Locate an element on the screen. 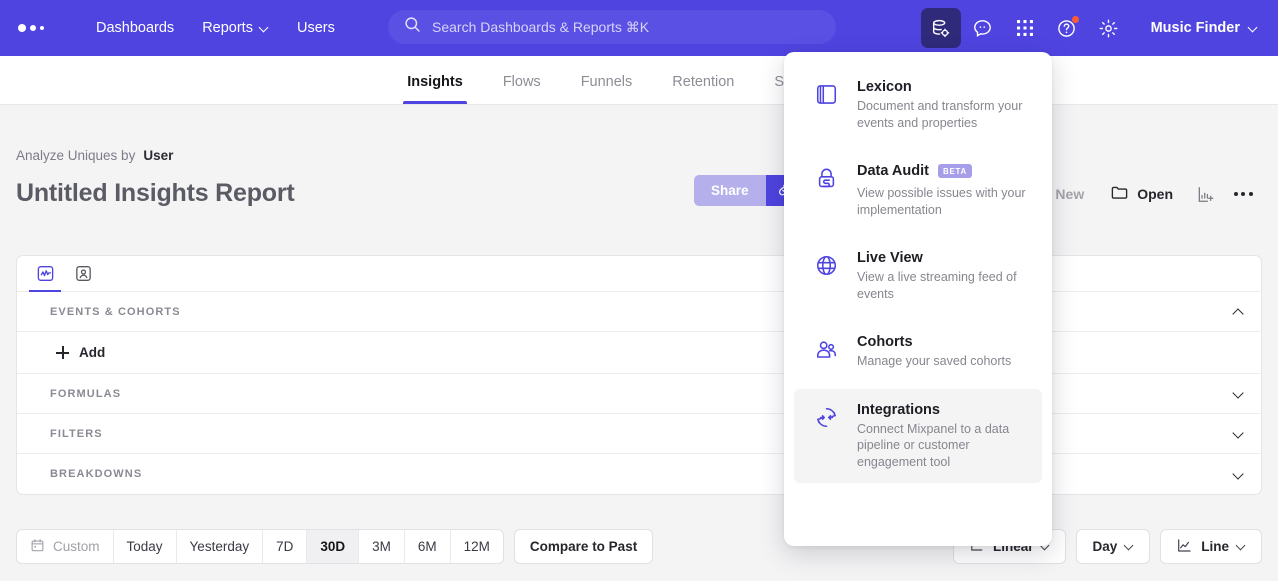 The height and width of the screenshot is (581, 1278). users-view-tab is located at coordinates (83, 273).